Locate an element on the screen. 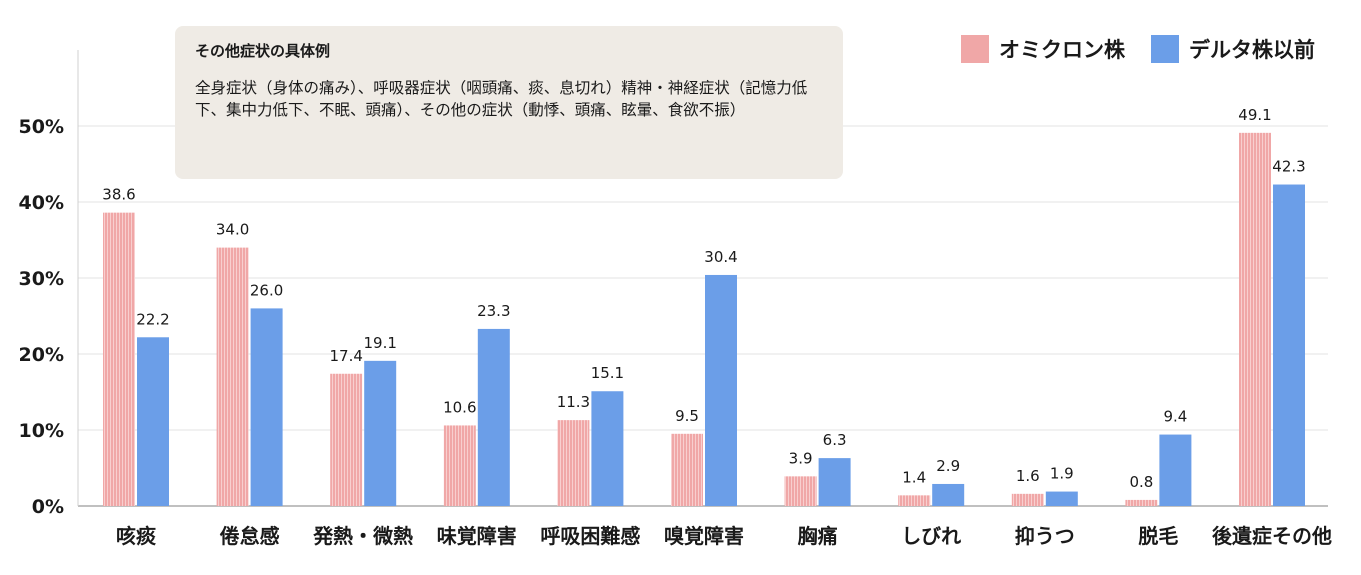 This screenshot has height=575, width=1361. data-label: 19.1 is located at coordinates (379, 343).